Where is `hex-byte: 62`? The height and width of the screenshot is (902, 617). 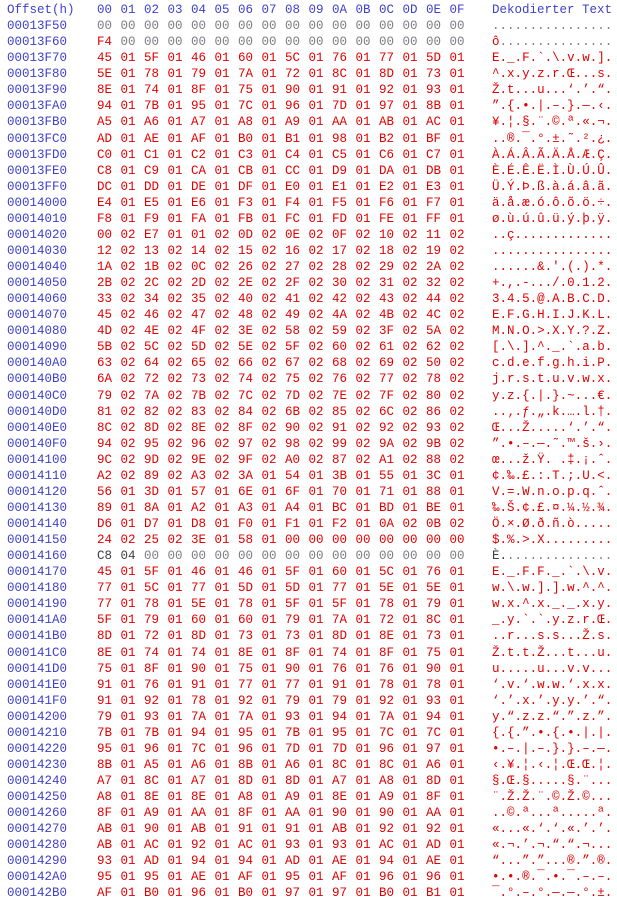
hex-byte: 62 is located at coordinates (434, 347).